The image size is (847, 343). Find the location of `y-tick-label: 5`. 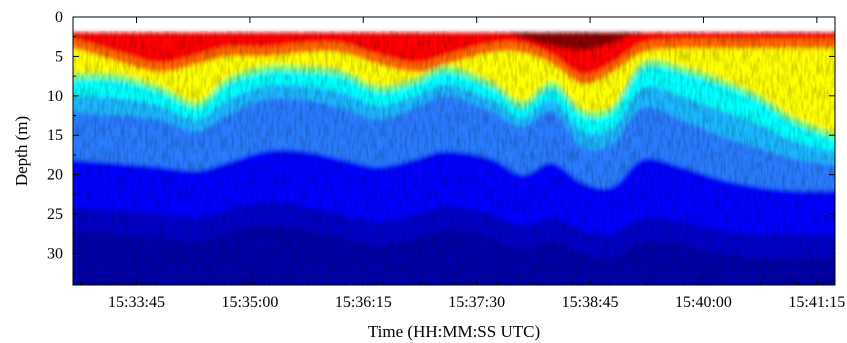

y-tick-label: 5 is located at coordinates (59, 56).